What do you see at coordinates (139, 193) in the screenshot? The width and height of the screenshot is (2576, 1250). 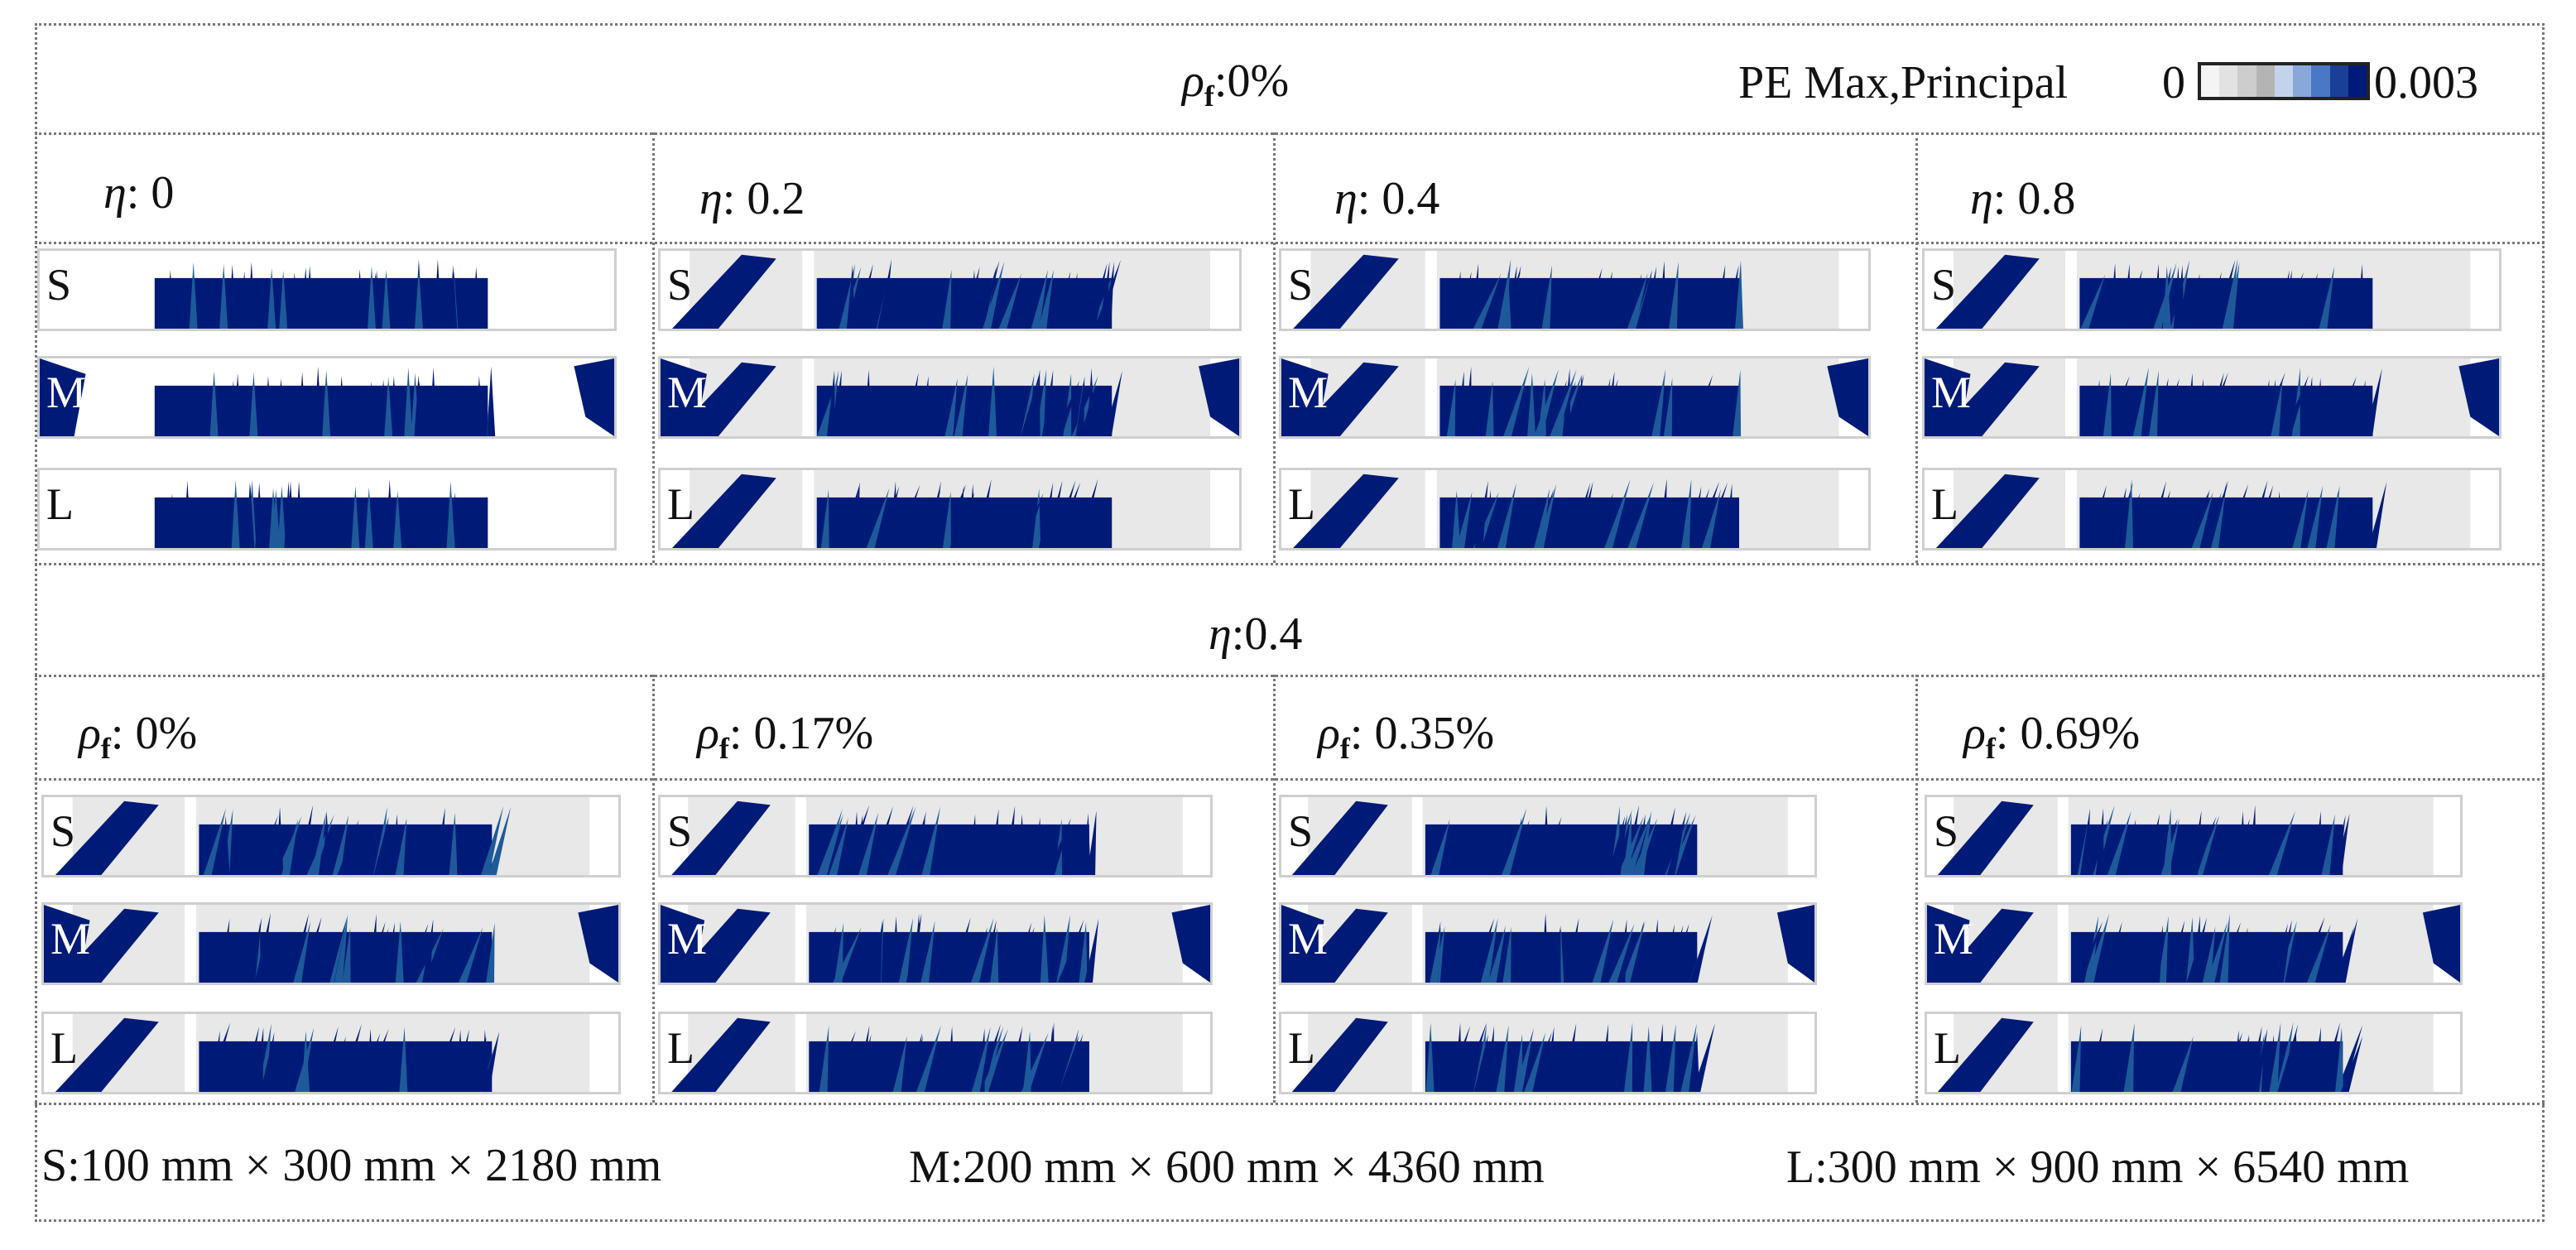 I see `top-col-label-1: η: 0` at bounding box center [139, 193].